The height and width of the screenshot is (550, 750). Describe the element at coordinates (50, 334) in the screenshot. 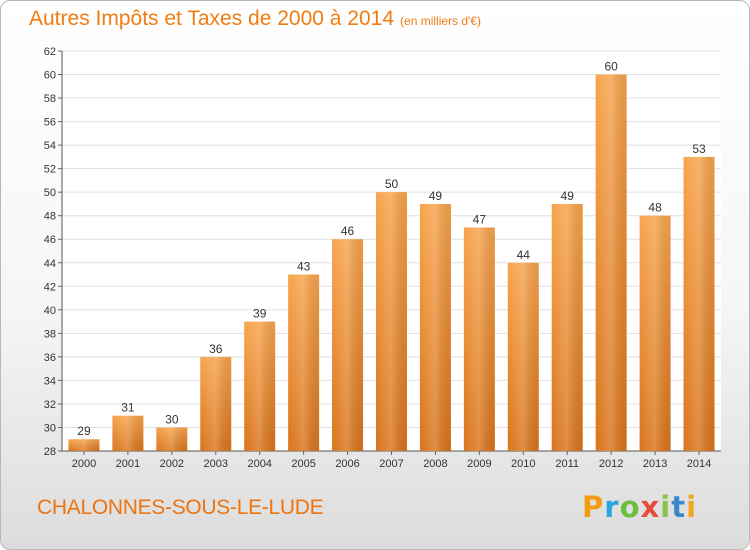

I see `y-tick-label: 38` at that location.